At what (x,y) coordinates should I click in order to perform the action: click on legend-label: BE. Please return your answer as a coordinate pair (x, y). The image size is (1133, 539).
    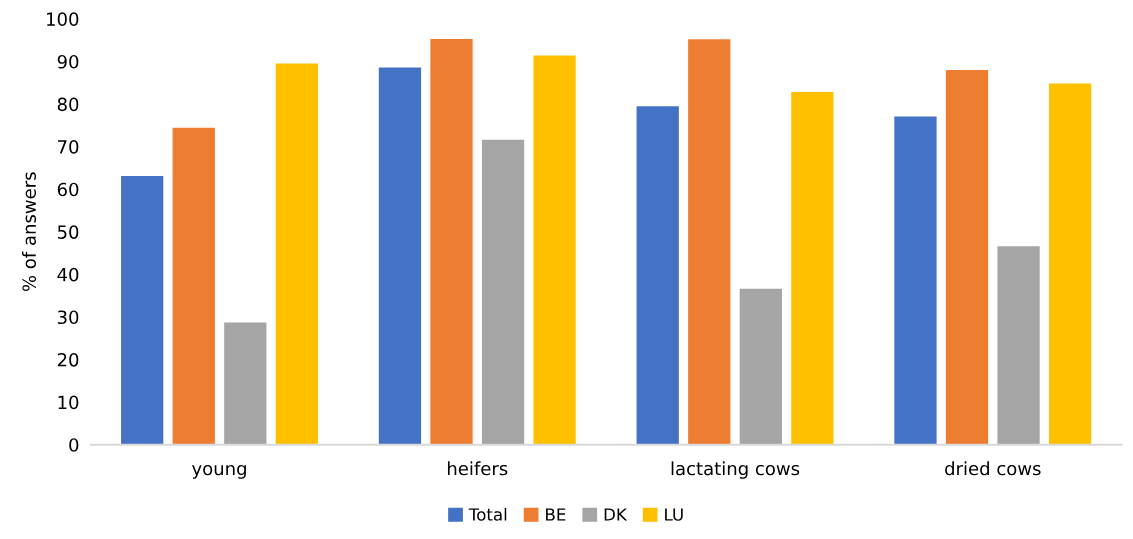
    Looking at the image, I should click on (556, 514).